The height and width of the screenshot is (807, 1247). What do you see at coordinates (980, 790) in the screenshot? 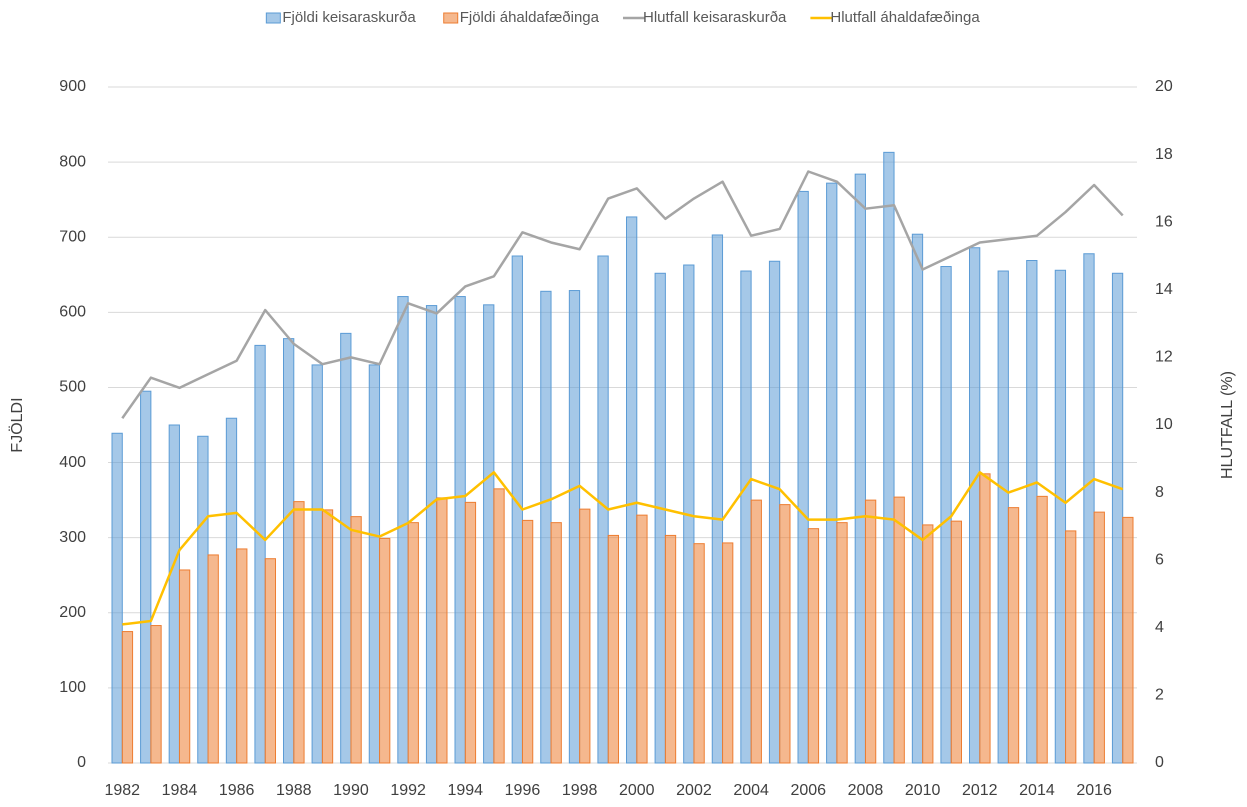
I see `x-tick-label: 2012` at bounding box center [980, 790].